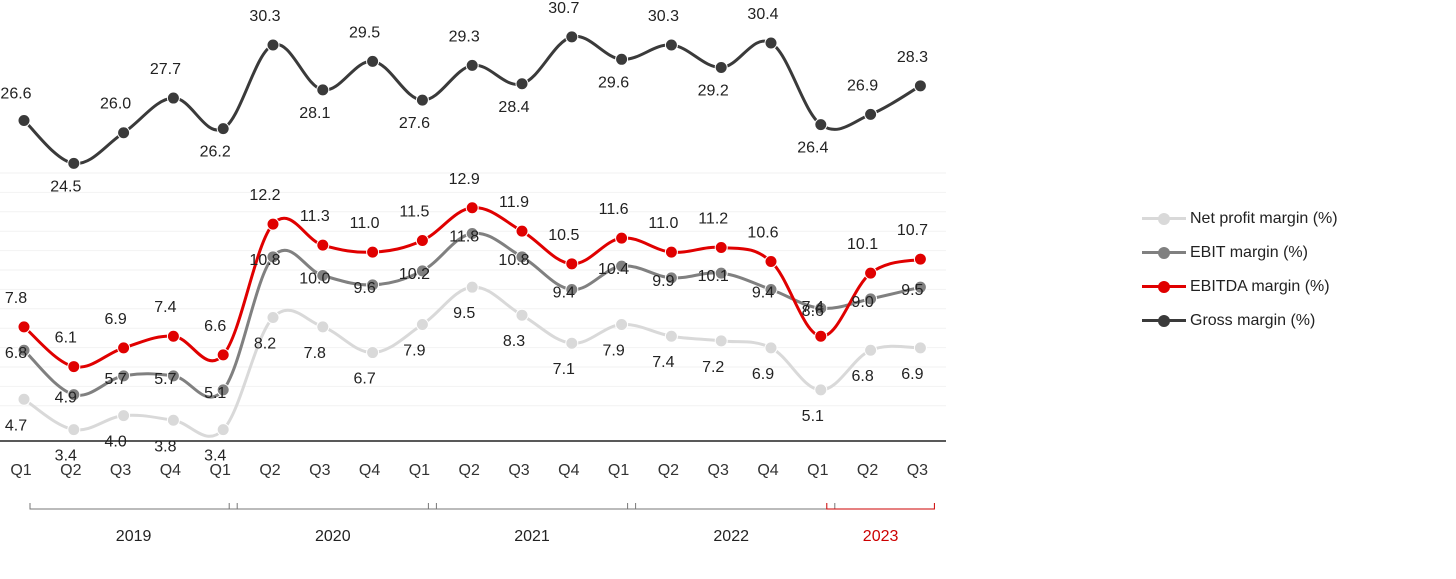 This screenshot has height=579, width=1456. I want to click on data-label-gross: 26.2, so click(215, 152).